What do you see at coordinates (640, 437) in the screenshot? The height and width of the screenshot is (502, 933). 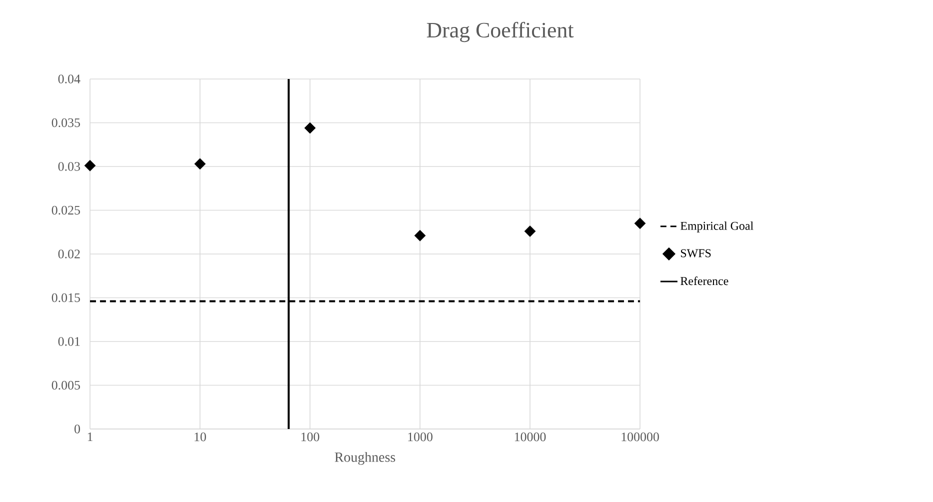 I see `x-tick-label: 100000` at bounding box center [640, 437].